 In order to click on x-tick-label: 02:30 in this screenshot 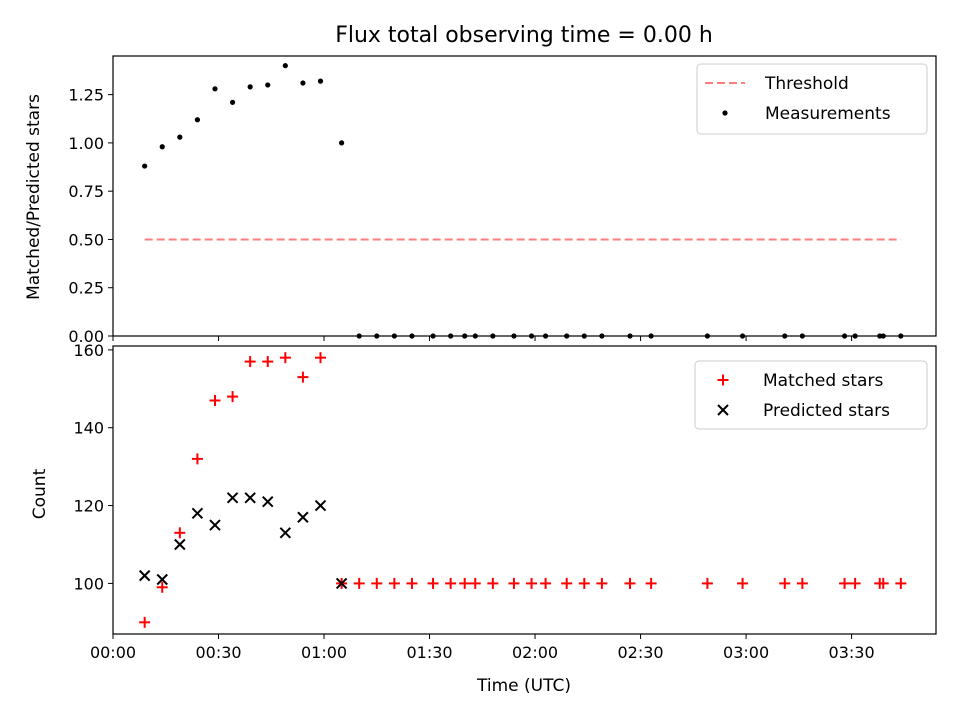, I will do `click(641, 652)`.